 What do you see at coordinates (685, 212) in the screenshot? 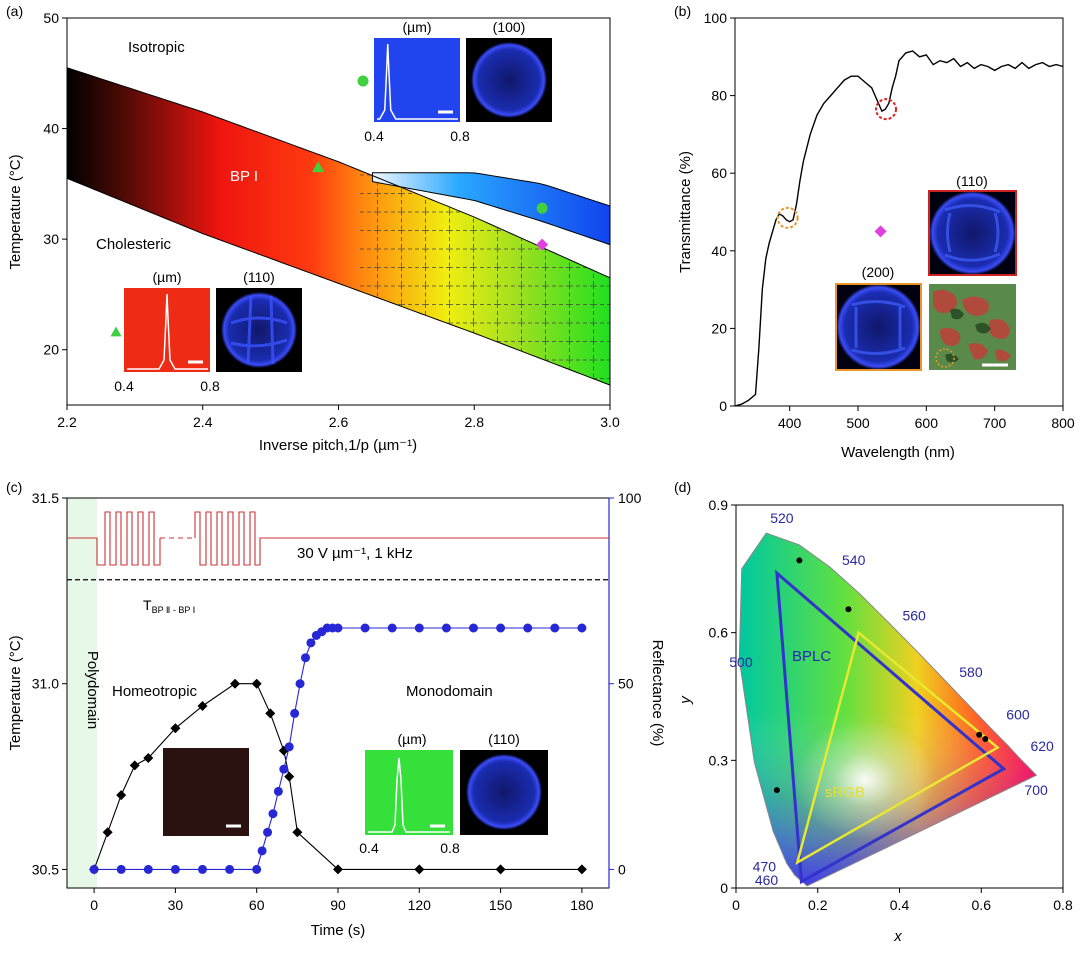
I see `ylabel-b: Transmittance (%)` at bounding box center [685, 212].